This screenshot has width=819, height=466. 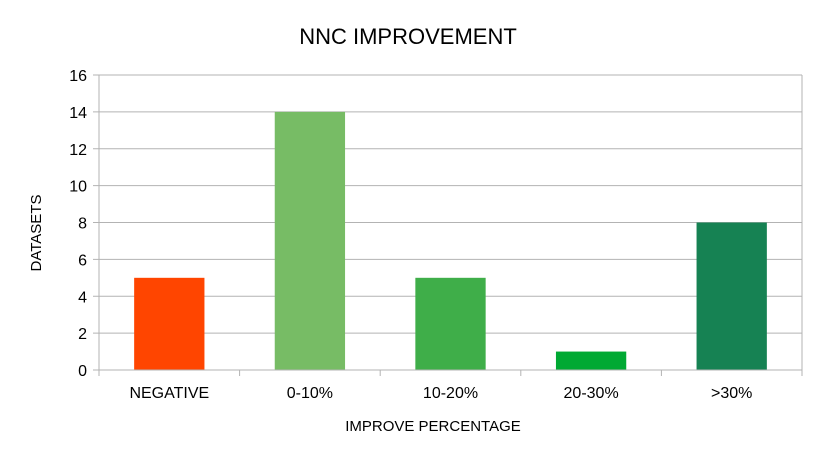 I want to click on y-tick-label: 2, so click(x=82, y=334).